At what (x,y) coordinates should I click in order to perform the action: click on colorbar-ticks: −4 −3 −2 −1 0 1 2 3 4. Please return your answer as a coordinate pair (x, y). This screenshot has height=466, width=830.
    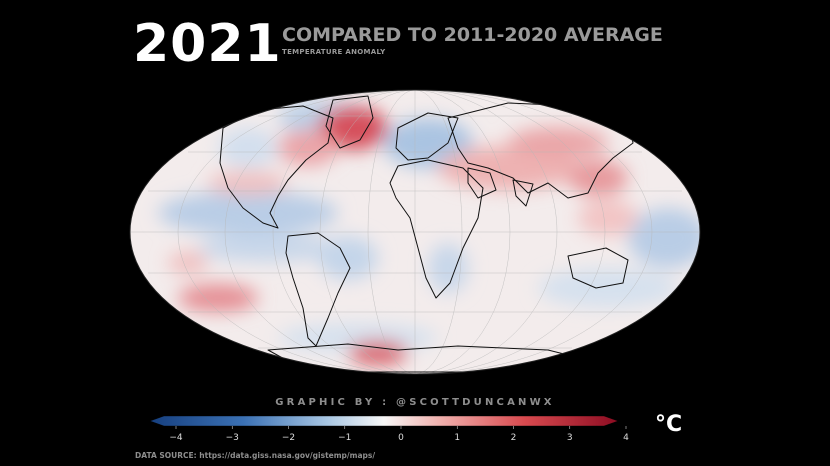
    Looking at the image, I should click on (399, 434).